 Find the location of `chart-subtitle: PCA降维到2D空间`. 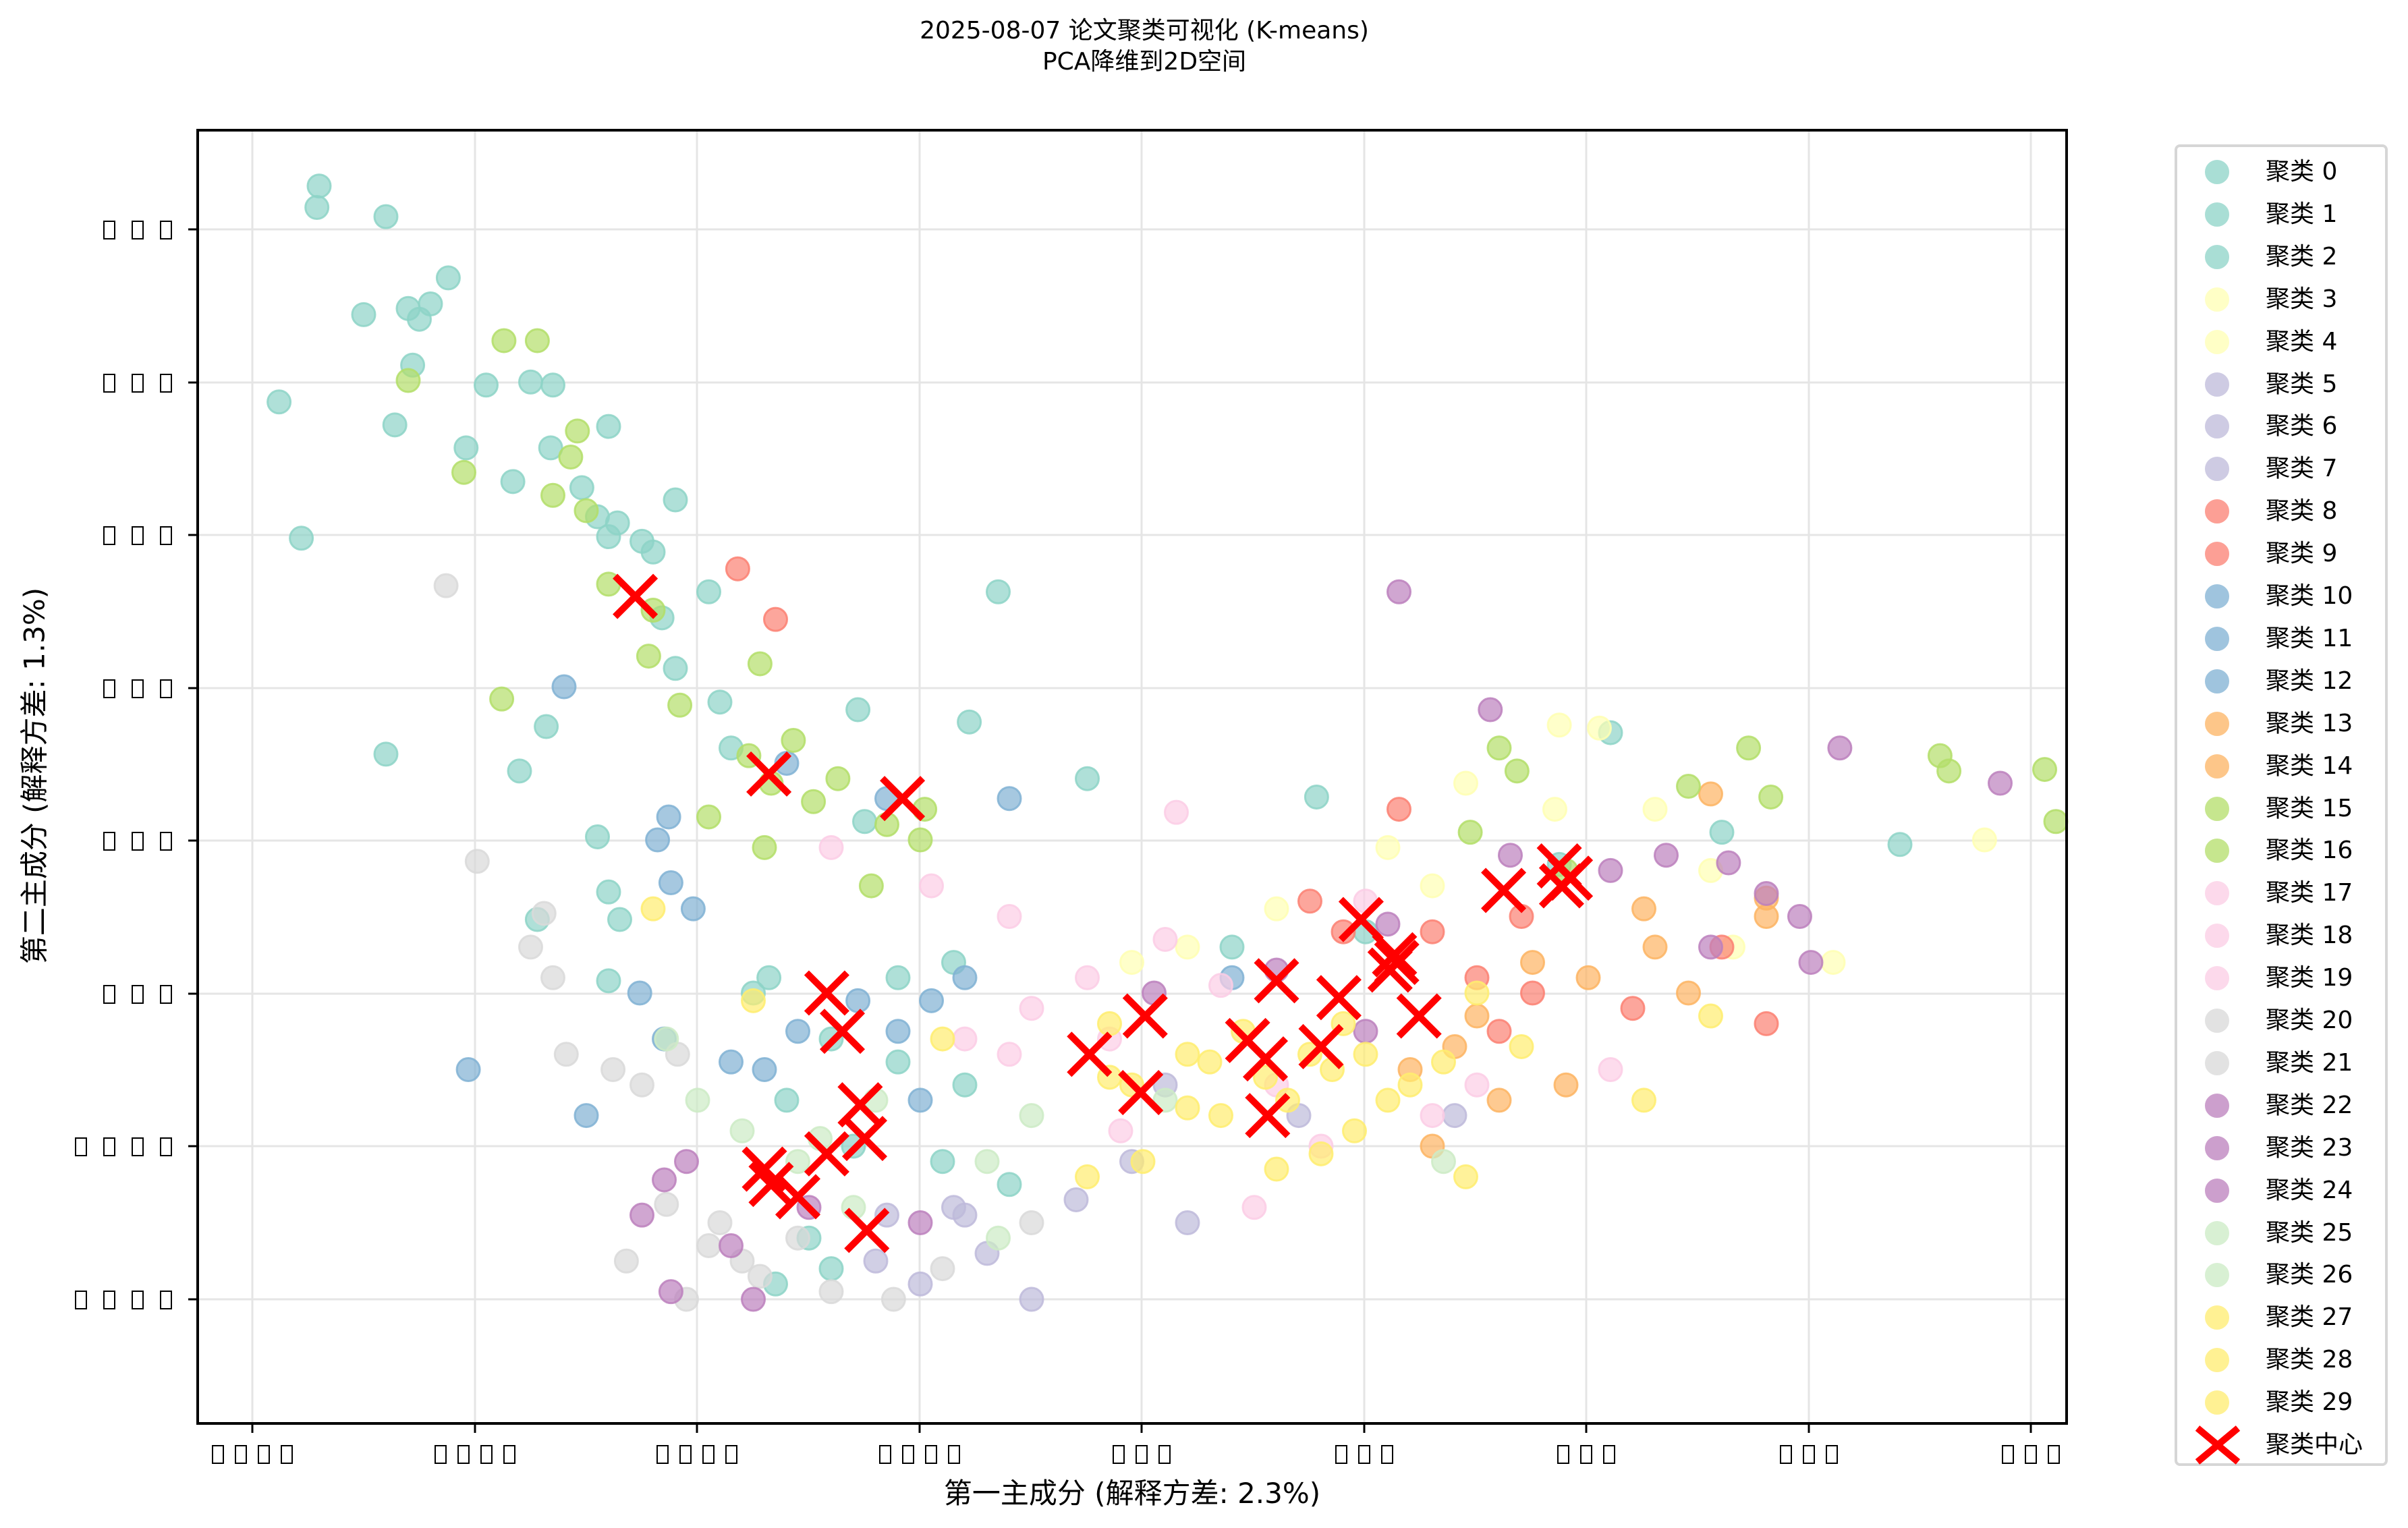

chart-subtitle: PCA降维到2D空间 is located at coordinates (1144, 62).